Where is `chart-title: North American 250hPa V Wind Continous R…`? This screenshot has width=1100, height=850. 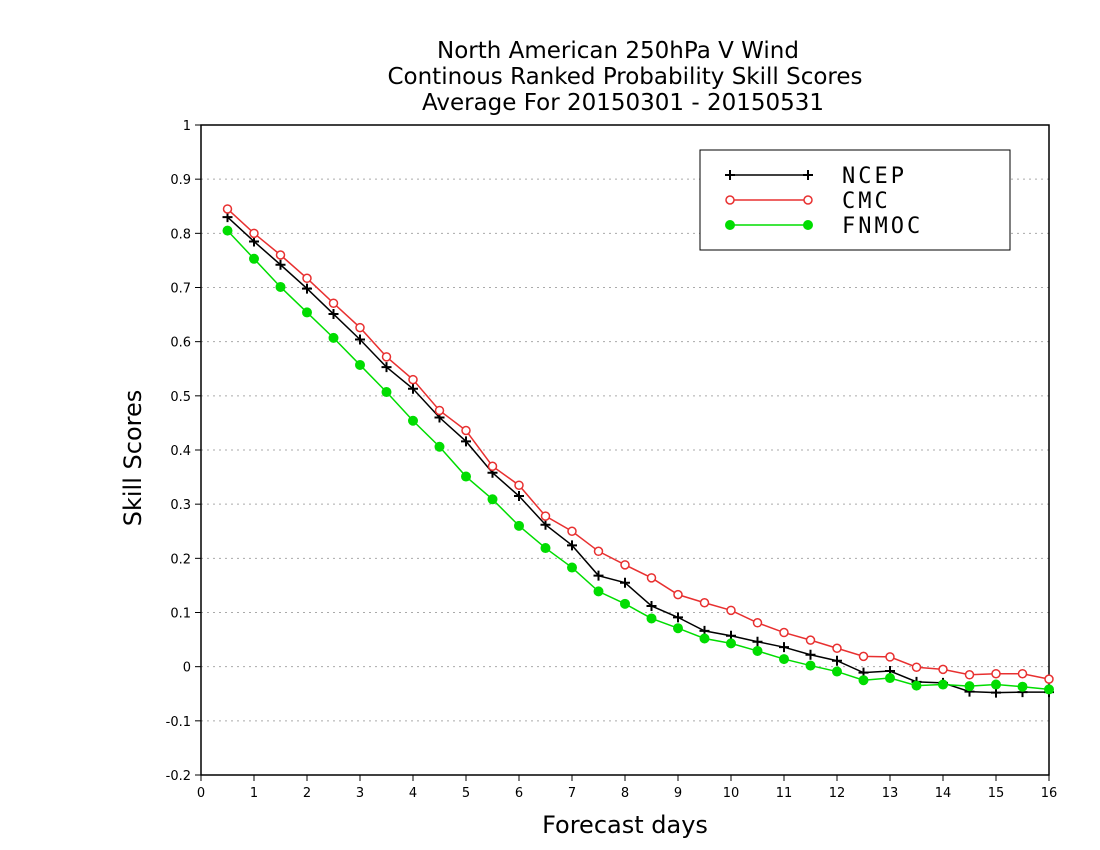 chart-title: North American 250hPa V Wind Continous R… is located at coordinates (624, 77).